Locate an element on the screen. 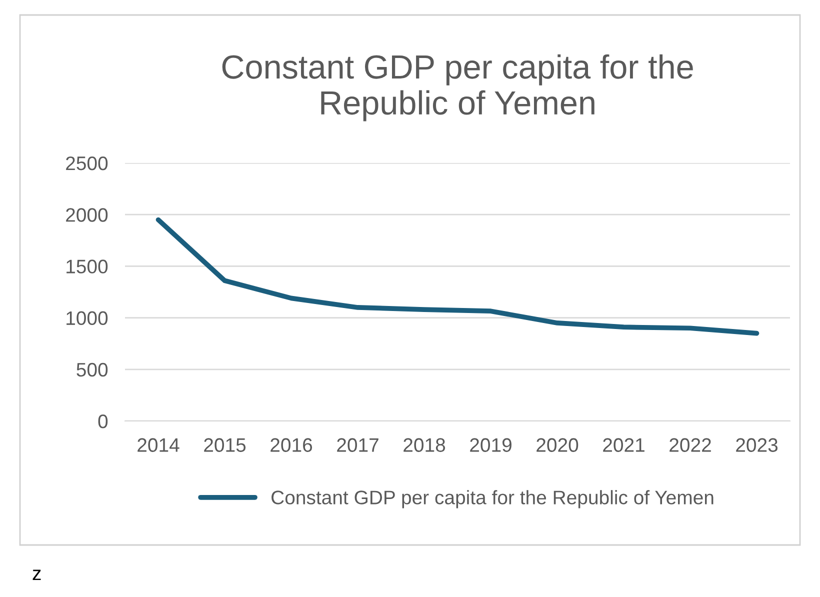  x-tick-label: 2017 is located at coordinates (357, 445).